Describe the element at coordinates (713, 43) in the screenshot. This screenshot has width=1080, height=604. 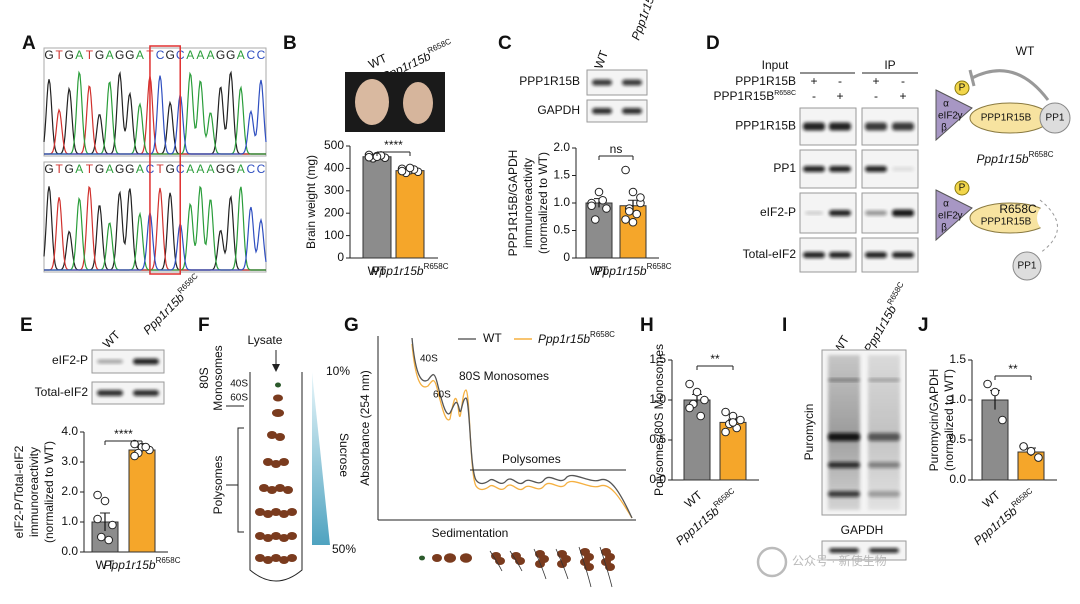
I see `panel-label: D` at that location.